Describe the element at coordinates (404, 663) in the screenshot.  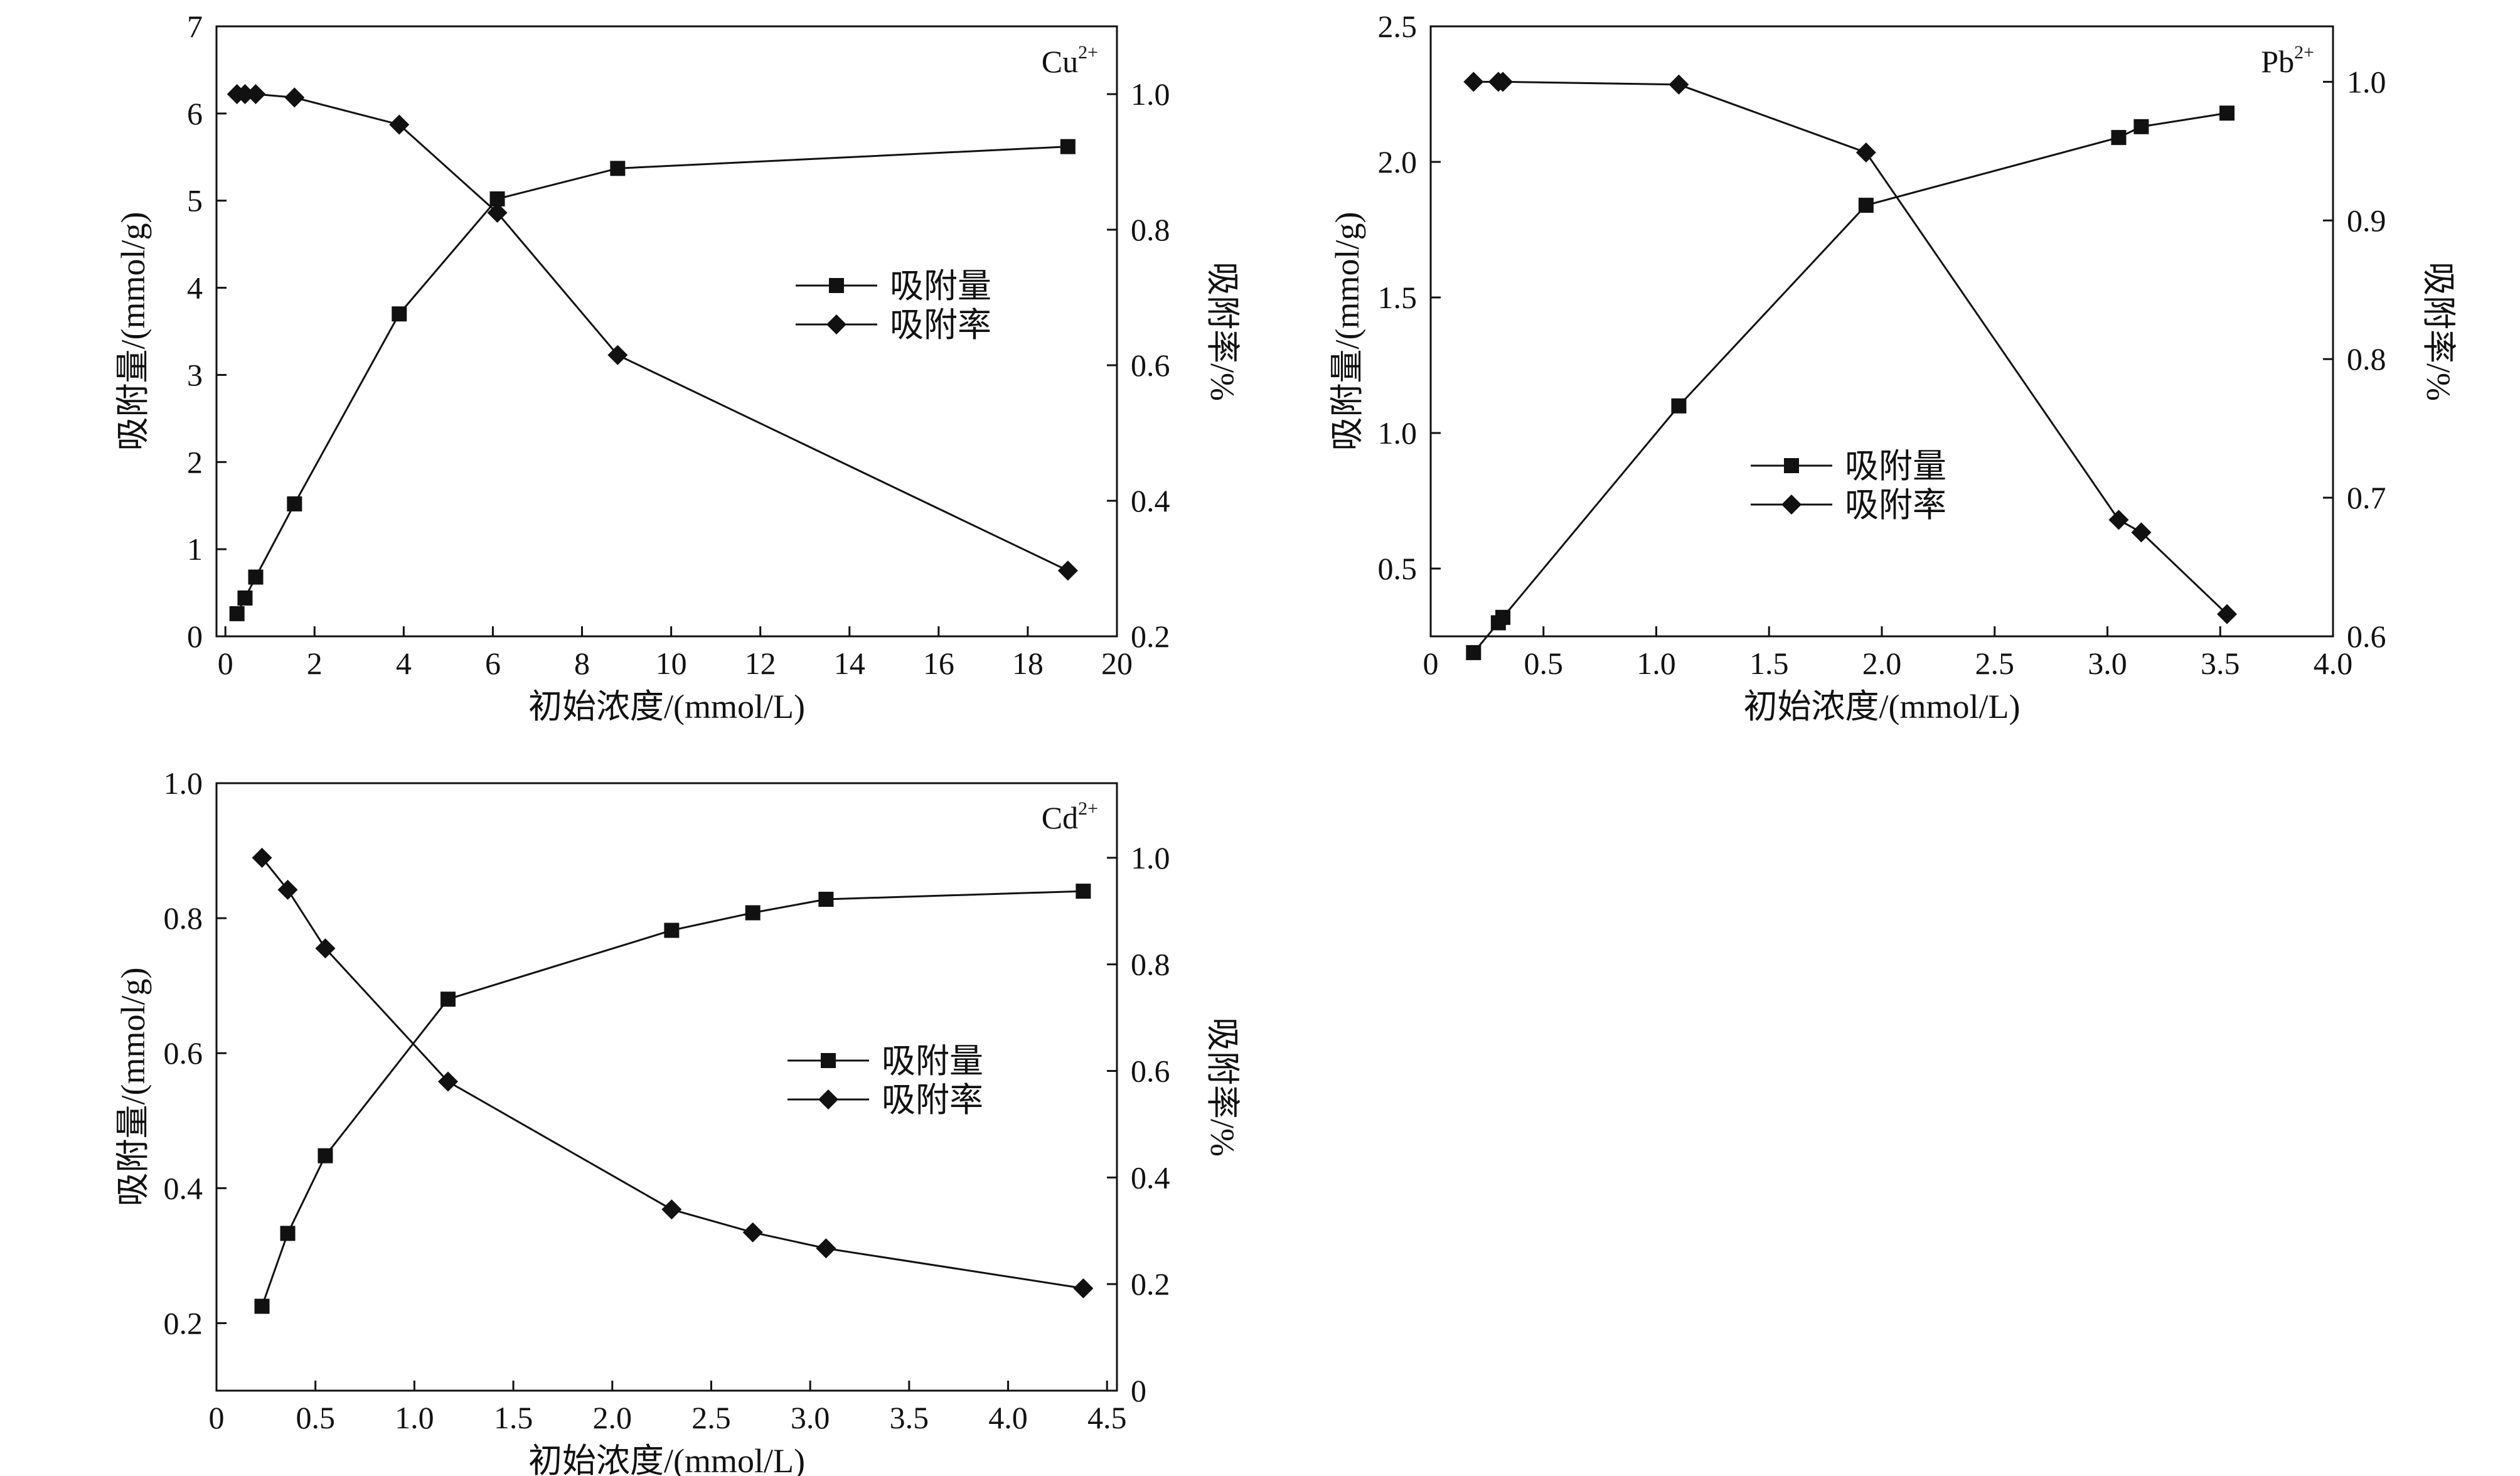
I see `x-tick-label: 4` at that location.